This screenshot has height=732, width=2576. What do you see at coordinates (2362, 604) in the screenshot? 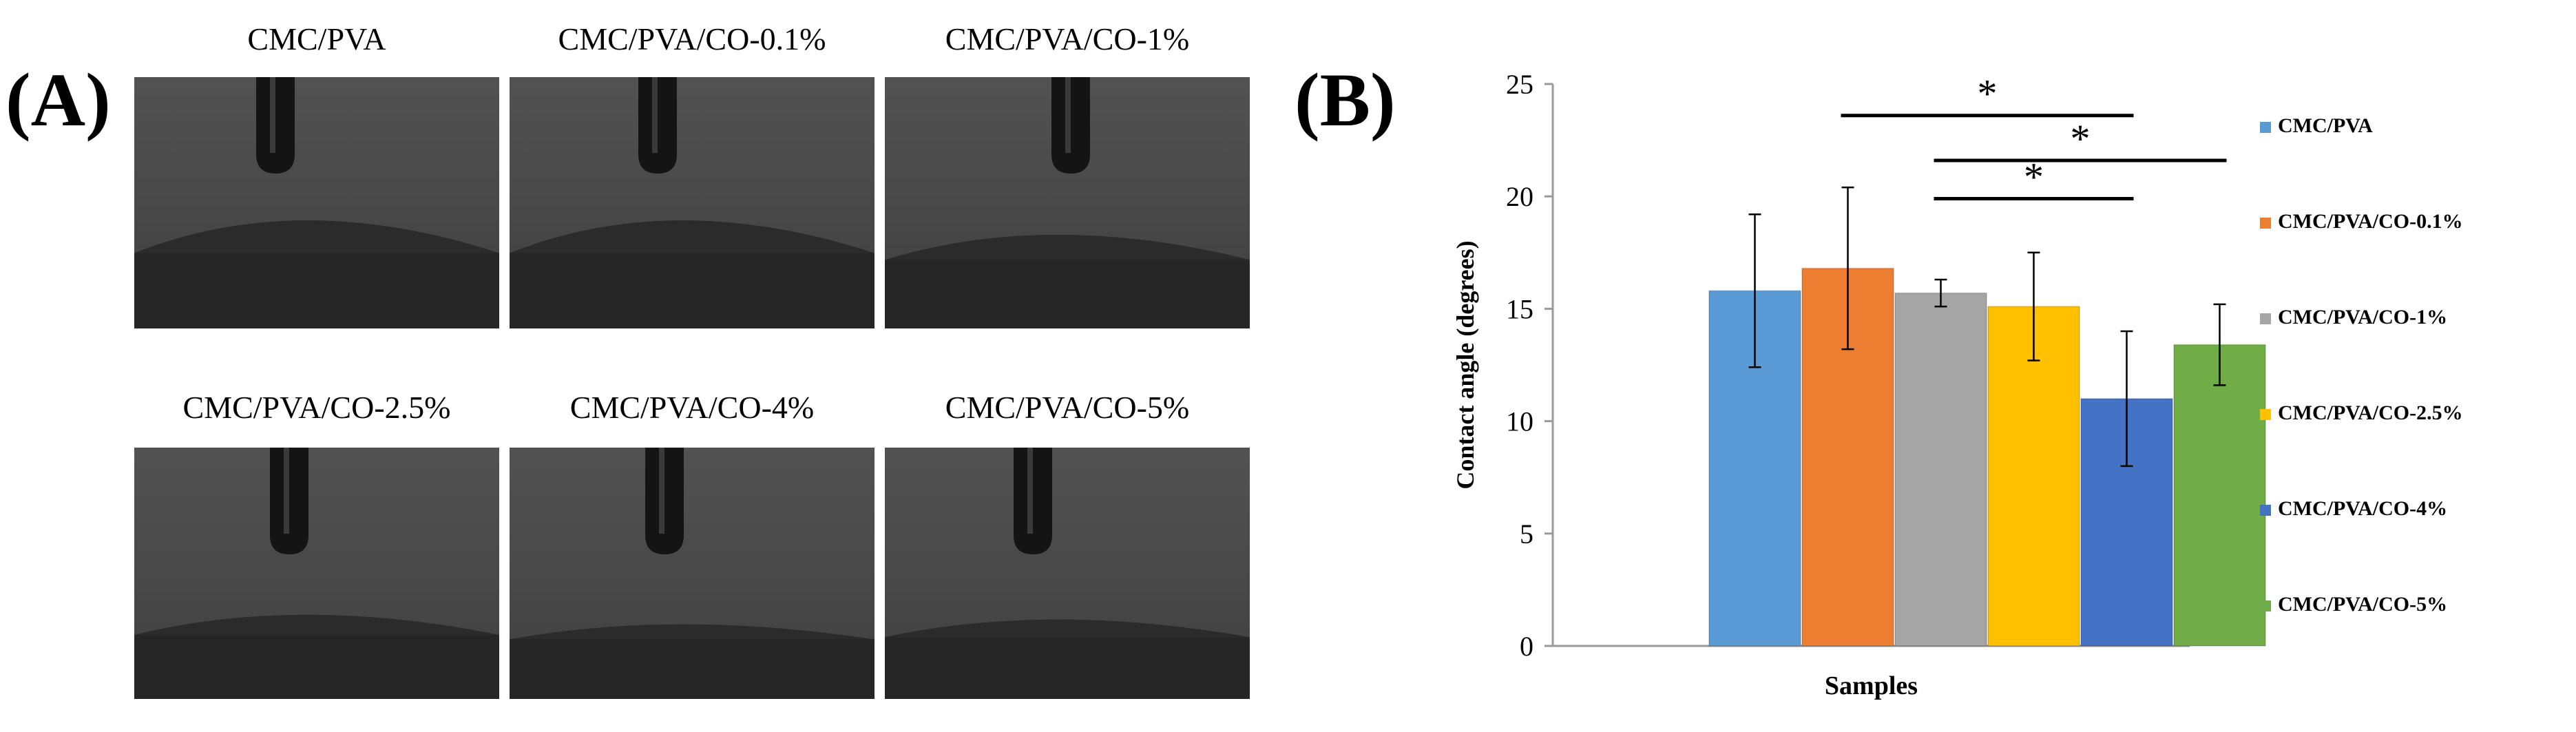
I see `legend-label-6: CMC/PVA/CO-5%` at bounding box center [2362, 604].